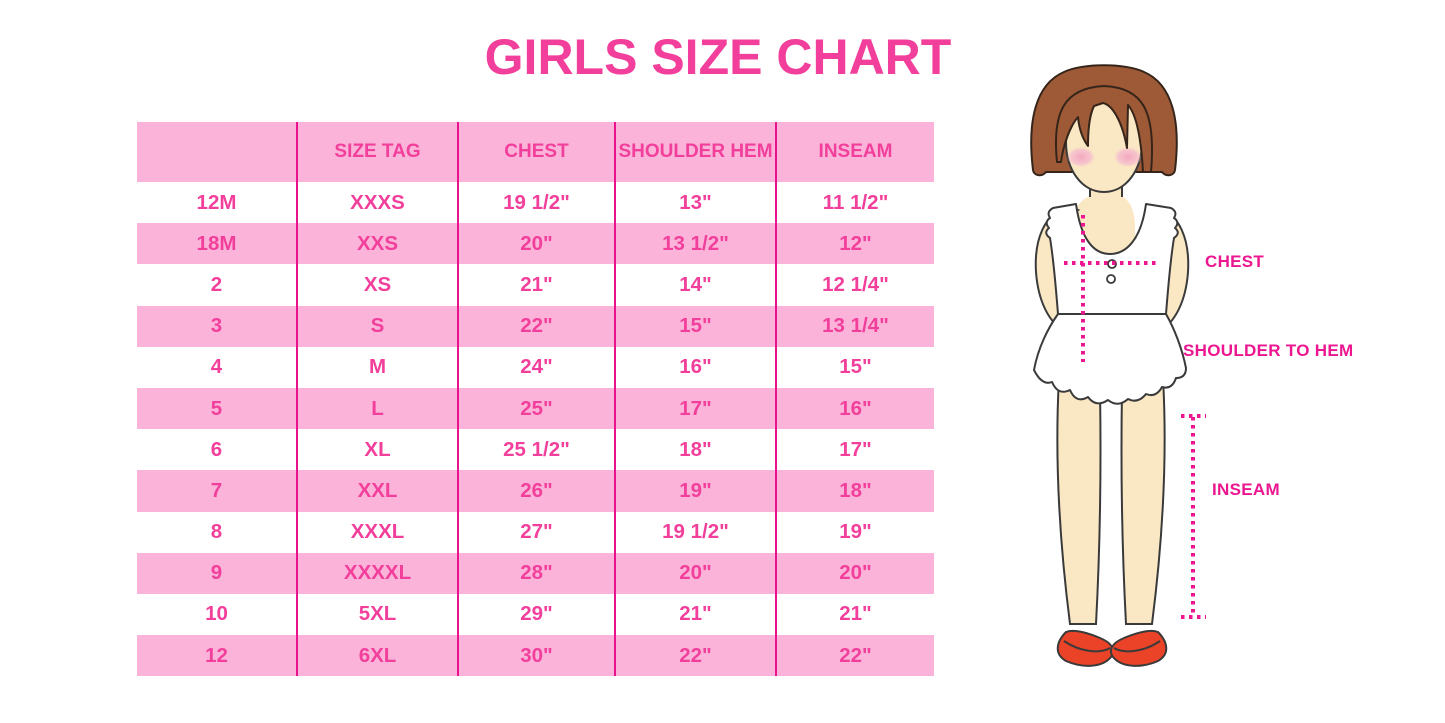 This screenshot has width=1445, height=723. Describe the element at coordinates (216, 532) in the screenshot. I see `table-cell: 8` at that location.